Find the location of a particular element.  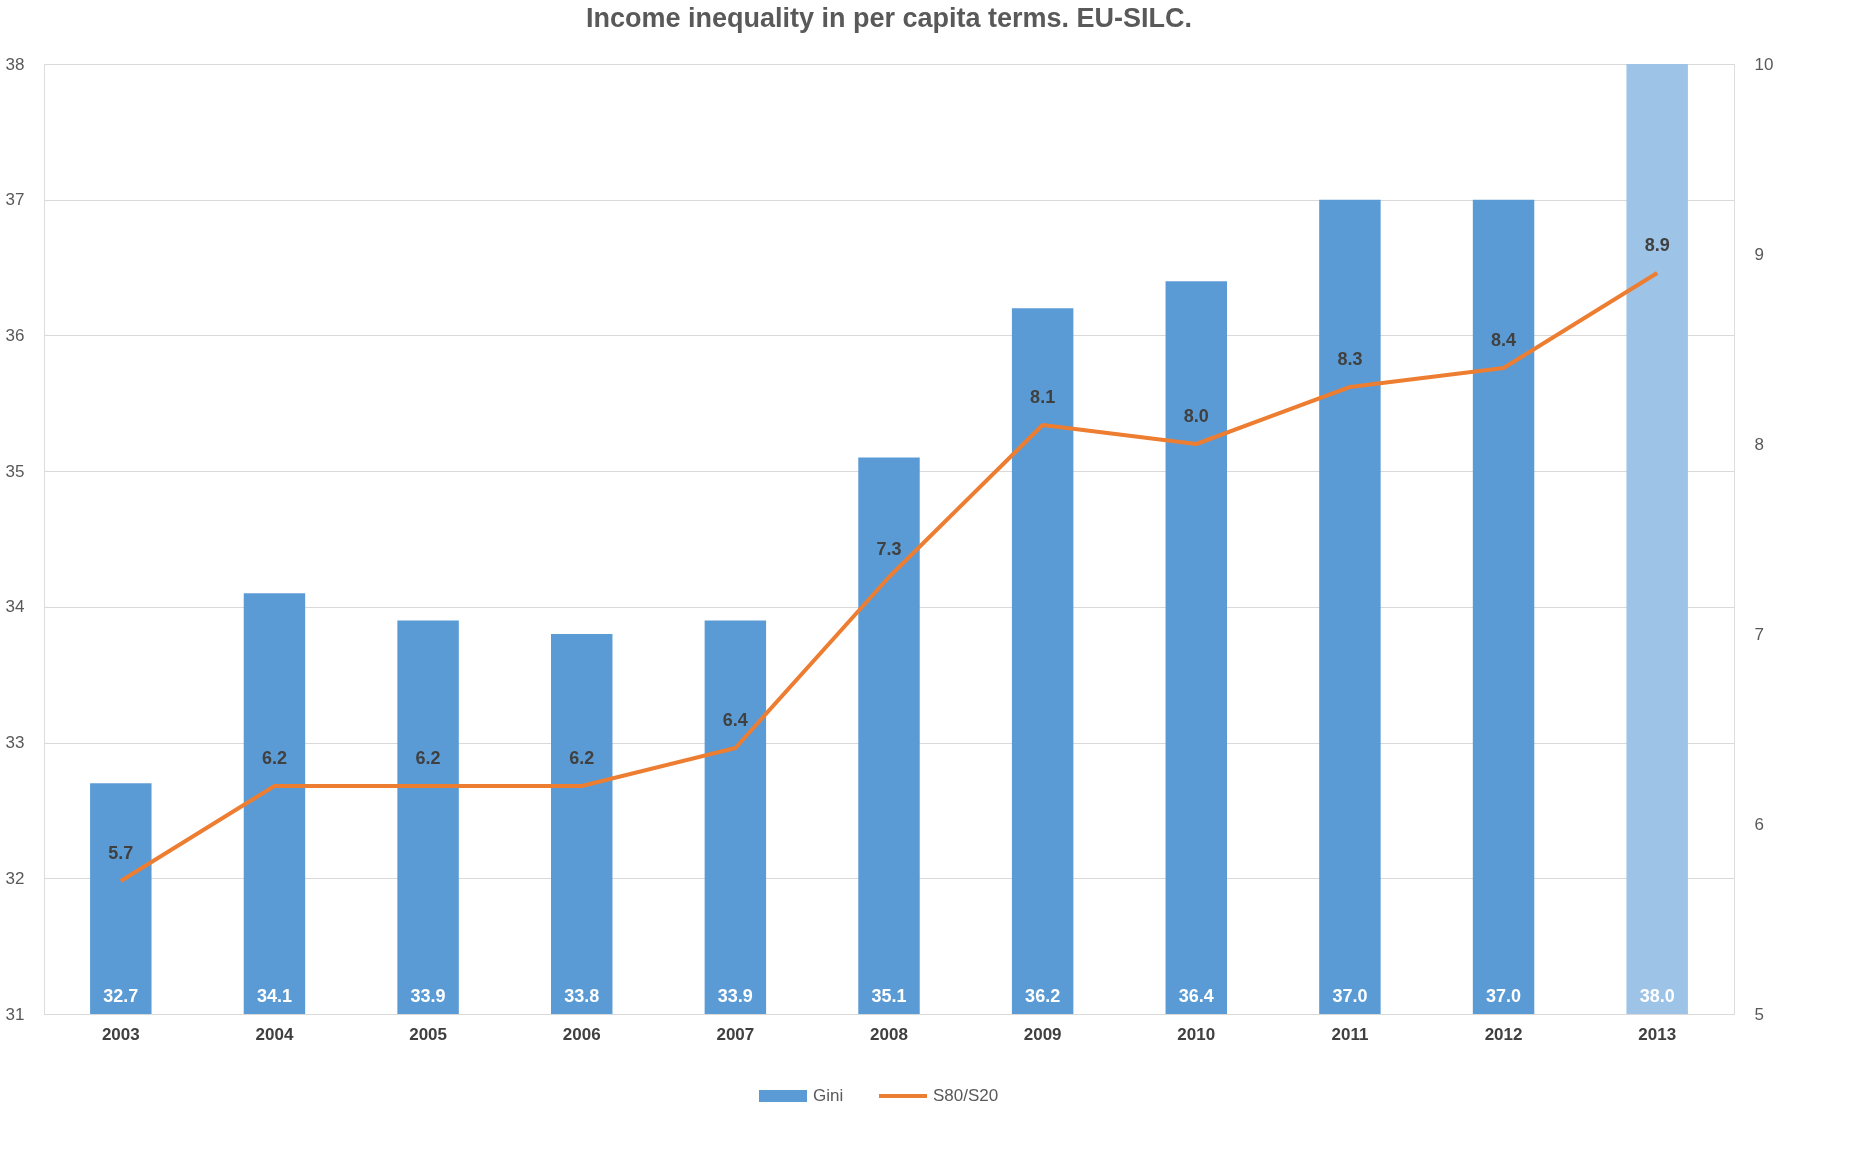

data-label: 7.3 is located at coordinates (889, 549).